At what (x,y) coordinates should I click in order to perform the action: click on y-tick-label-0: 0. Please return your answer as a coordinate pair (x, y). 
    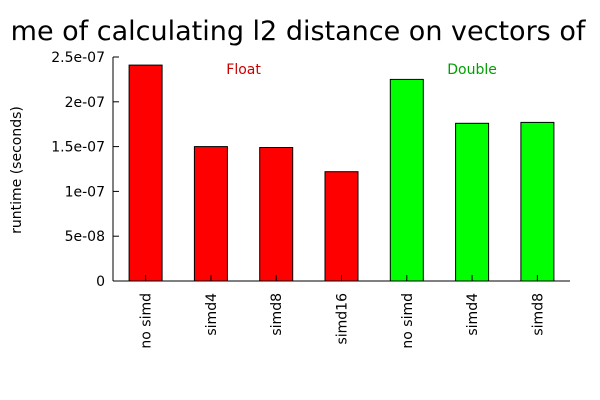
    Looking at the image, I should click on (100, 282).